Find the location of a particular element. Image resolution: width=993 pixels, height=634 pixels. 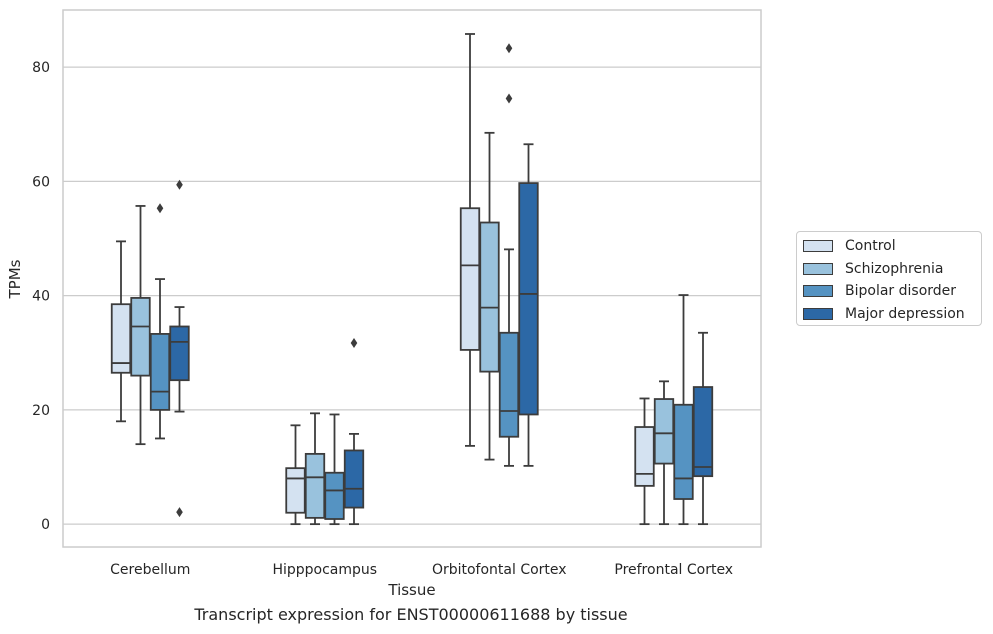

legend-item: Control is located at coordinates (892, 246).